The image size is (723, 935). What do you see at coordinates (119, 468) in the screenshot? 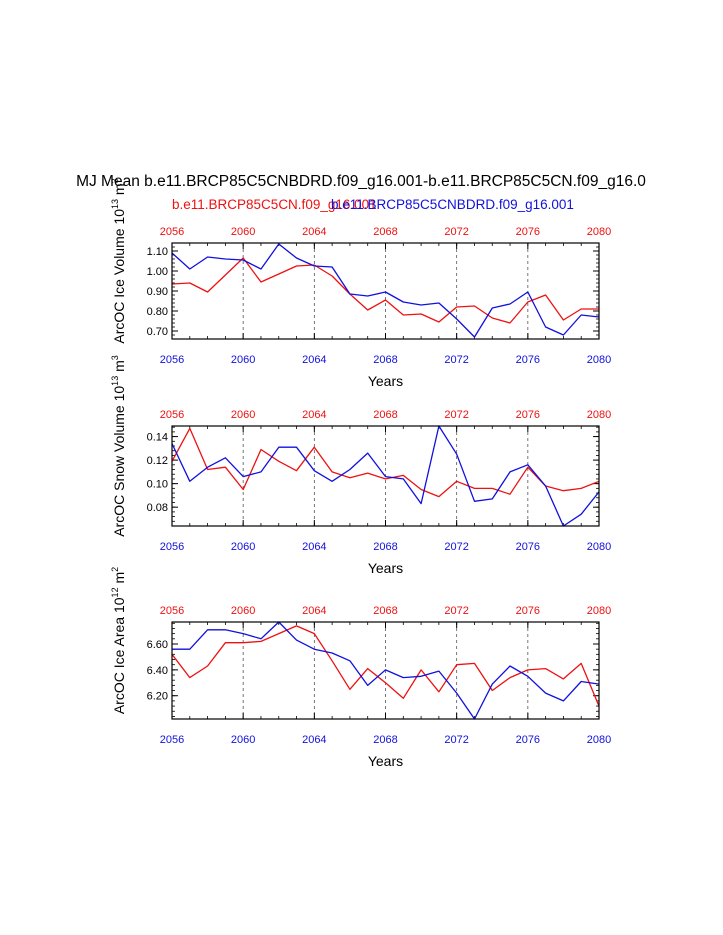
I see `y-label-name: ArcOC Snow Volume` at bounding box center [119, 468].